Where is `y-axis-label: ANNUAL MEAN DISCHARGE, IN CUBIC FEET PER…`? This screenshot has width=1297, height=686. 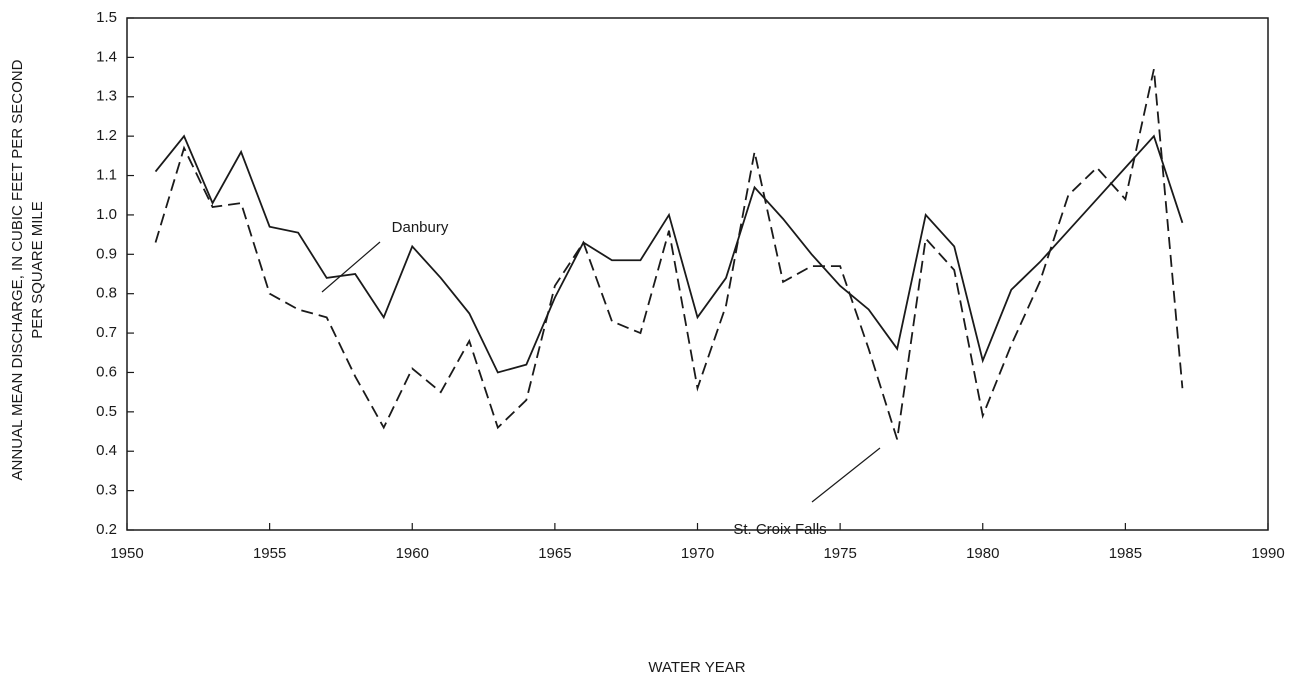
y-axis-label: ANNUAL MEAN DISCHARGE, IN CUBIC FEET PER… is located at coordinates (17, 269).